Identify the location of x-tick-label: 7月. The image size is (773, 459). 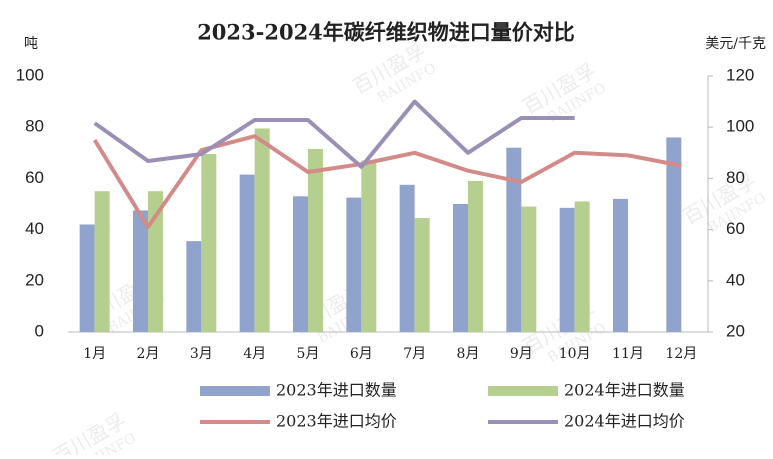
(414, 354).